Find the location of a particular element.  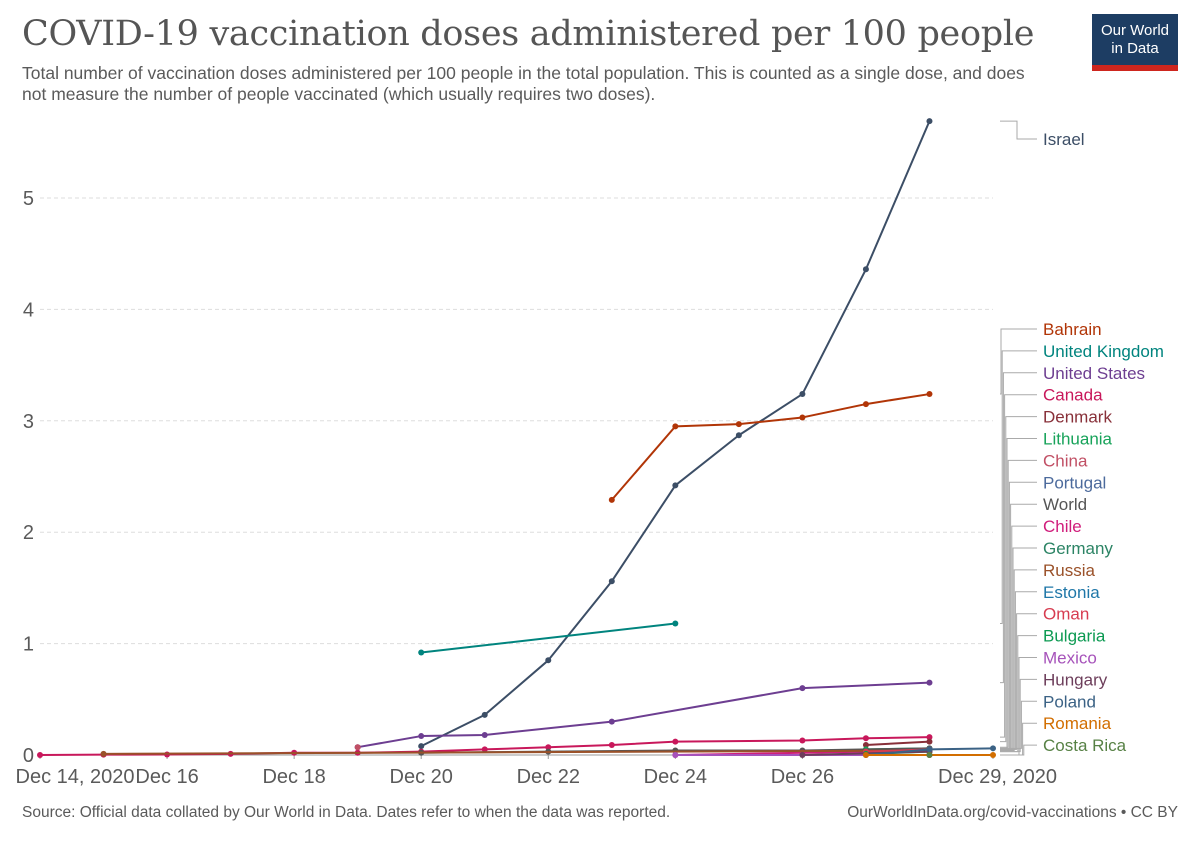

data-point-china is located at coordinates (357, 747).